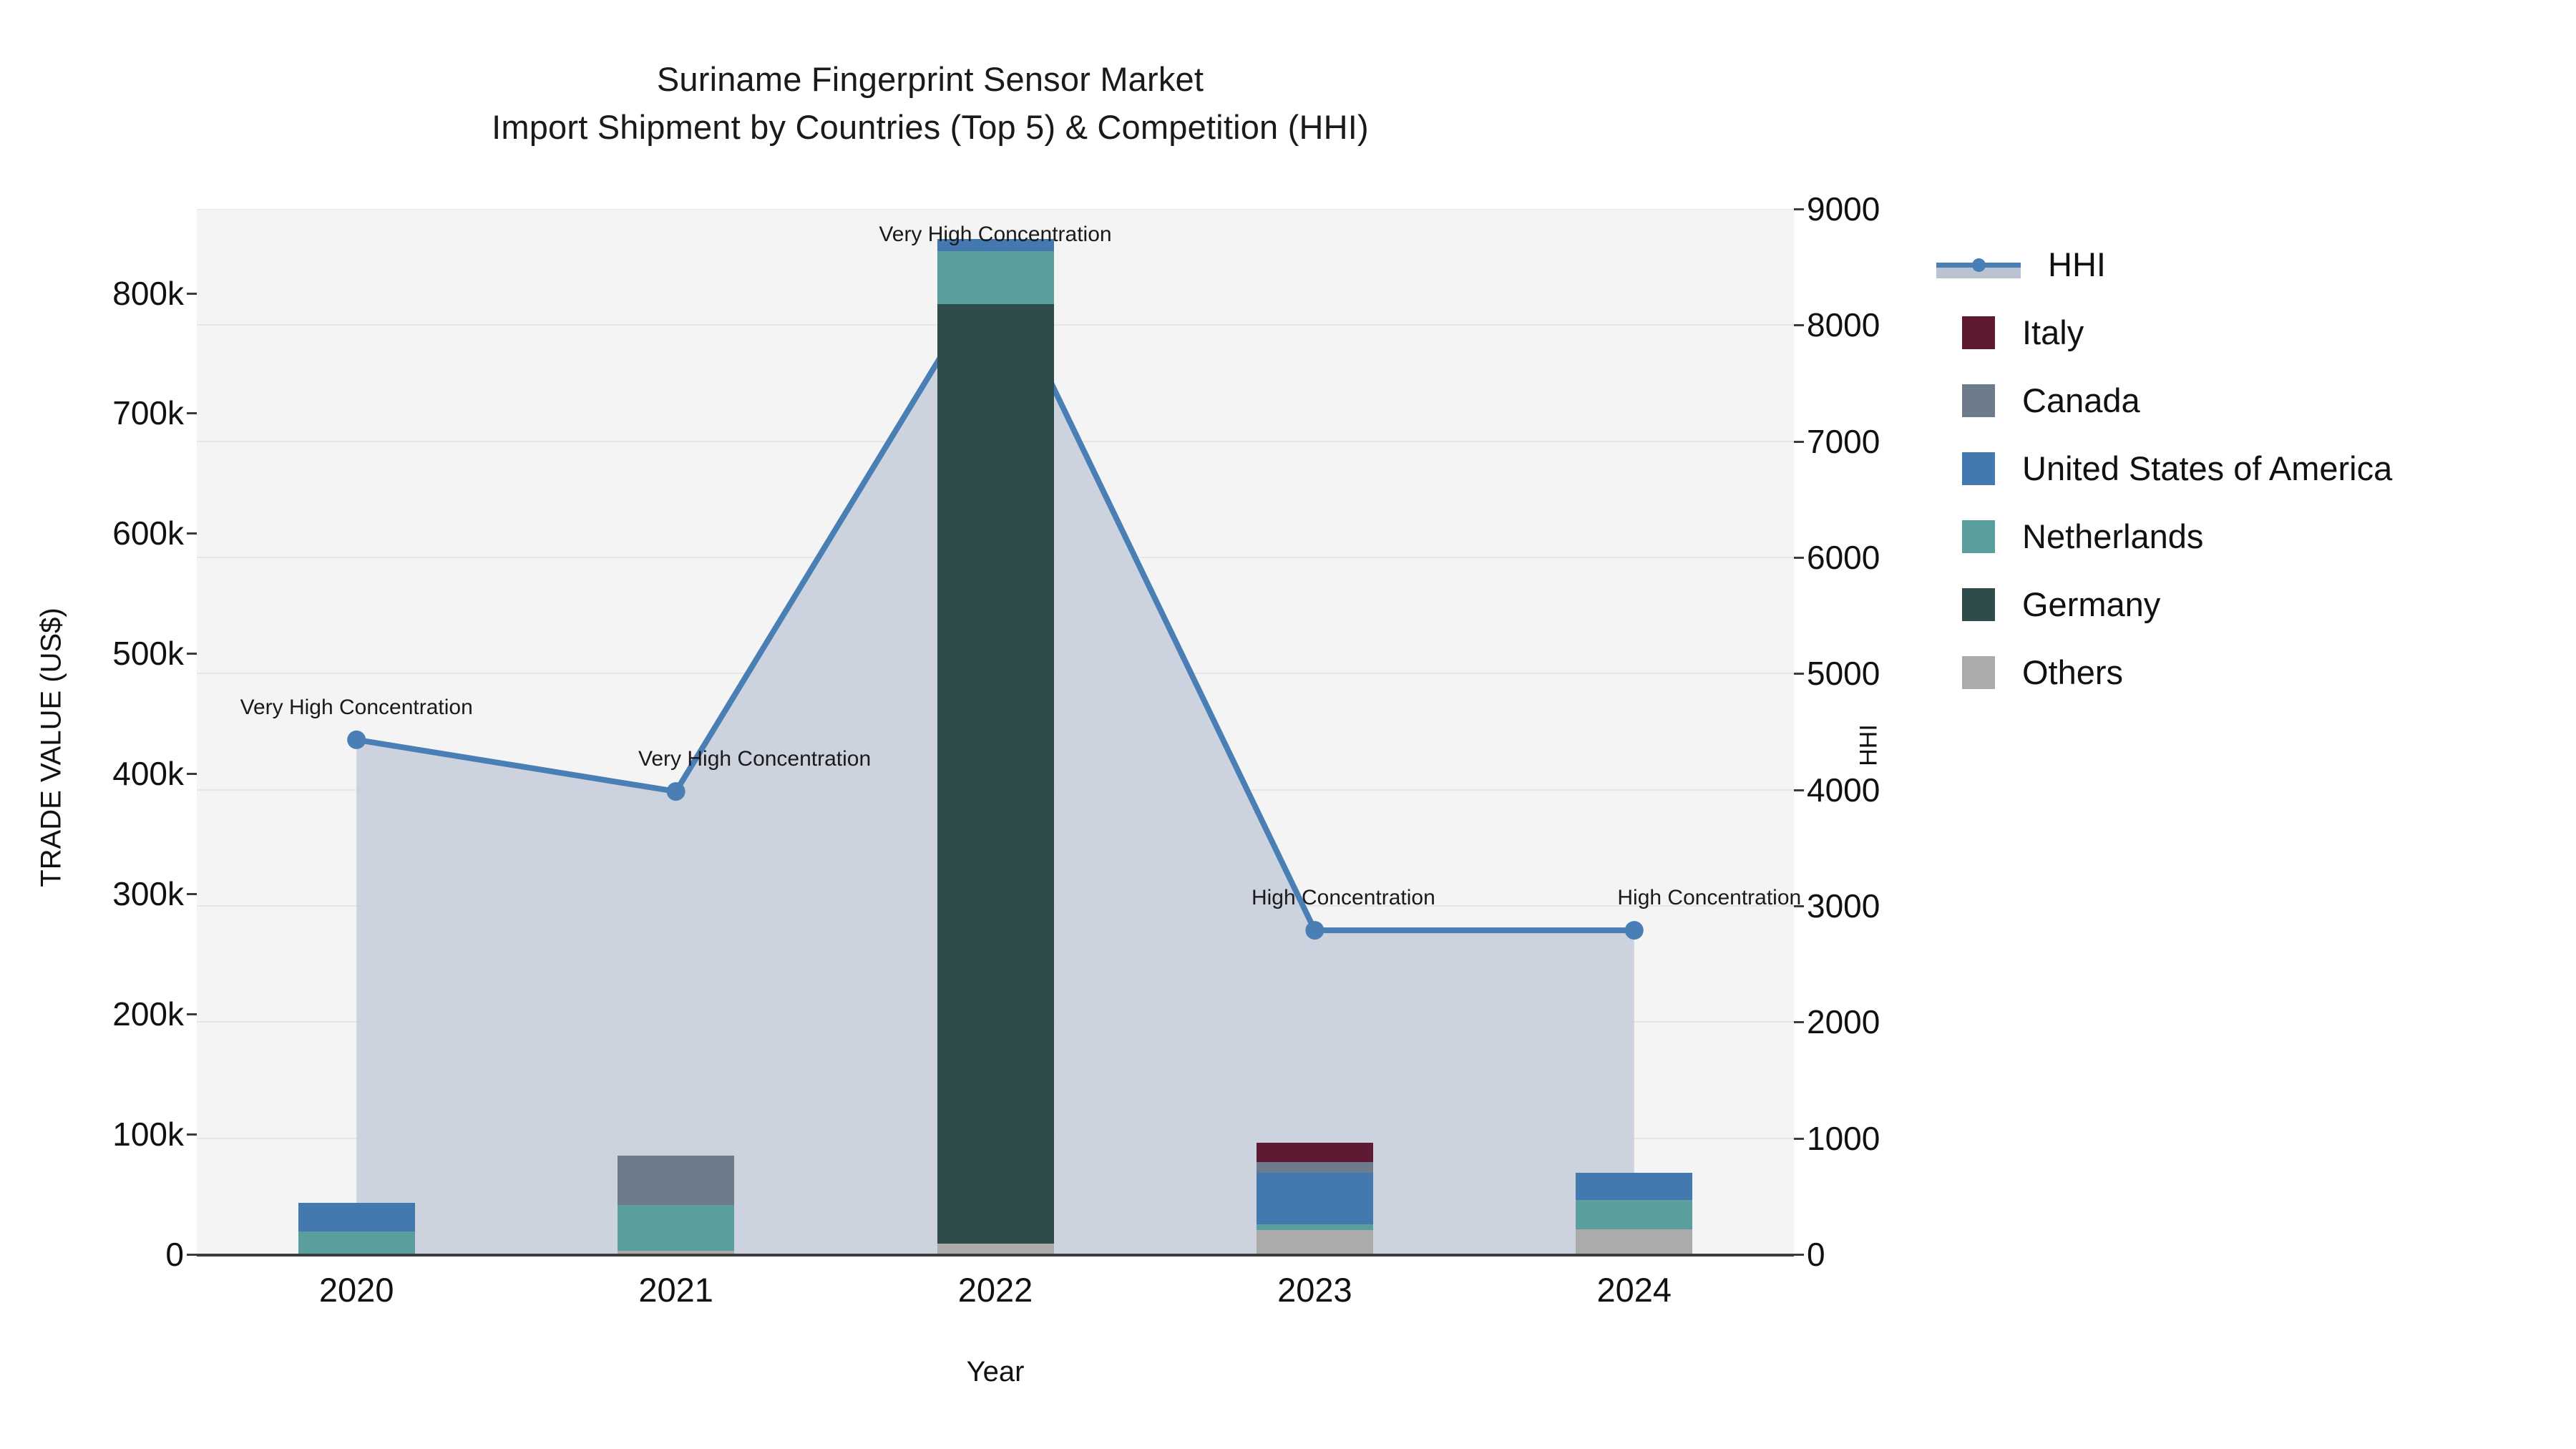  What do you see at coordinates (1634, 1290) in the screenshot?
I see `x-axis-tick-label: 2024` at bounding box center [1634, 1290].